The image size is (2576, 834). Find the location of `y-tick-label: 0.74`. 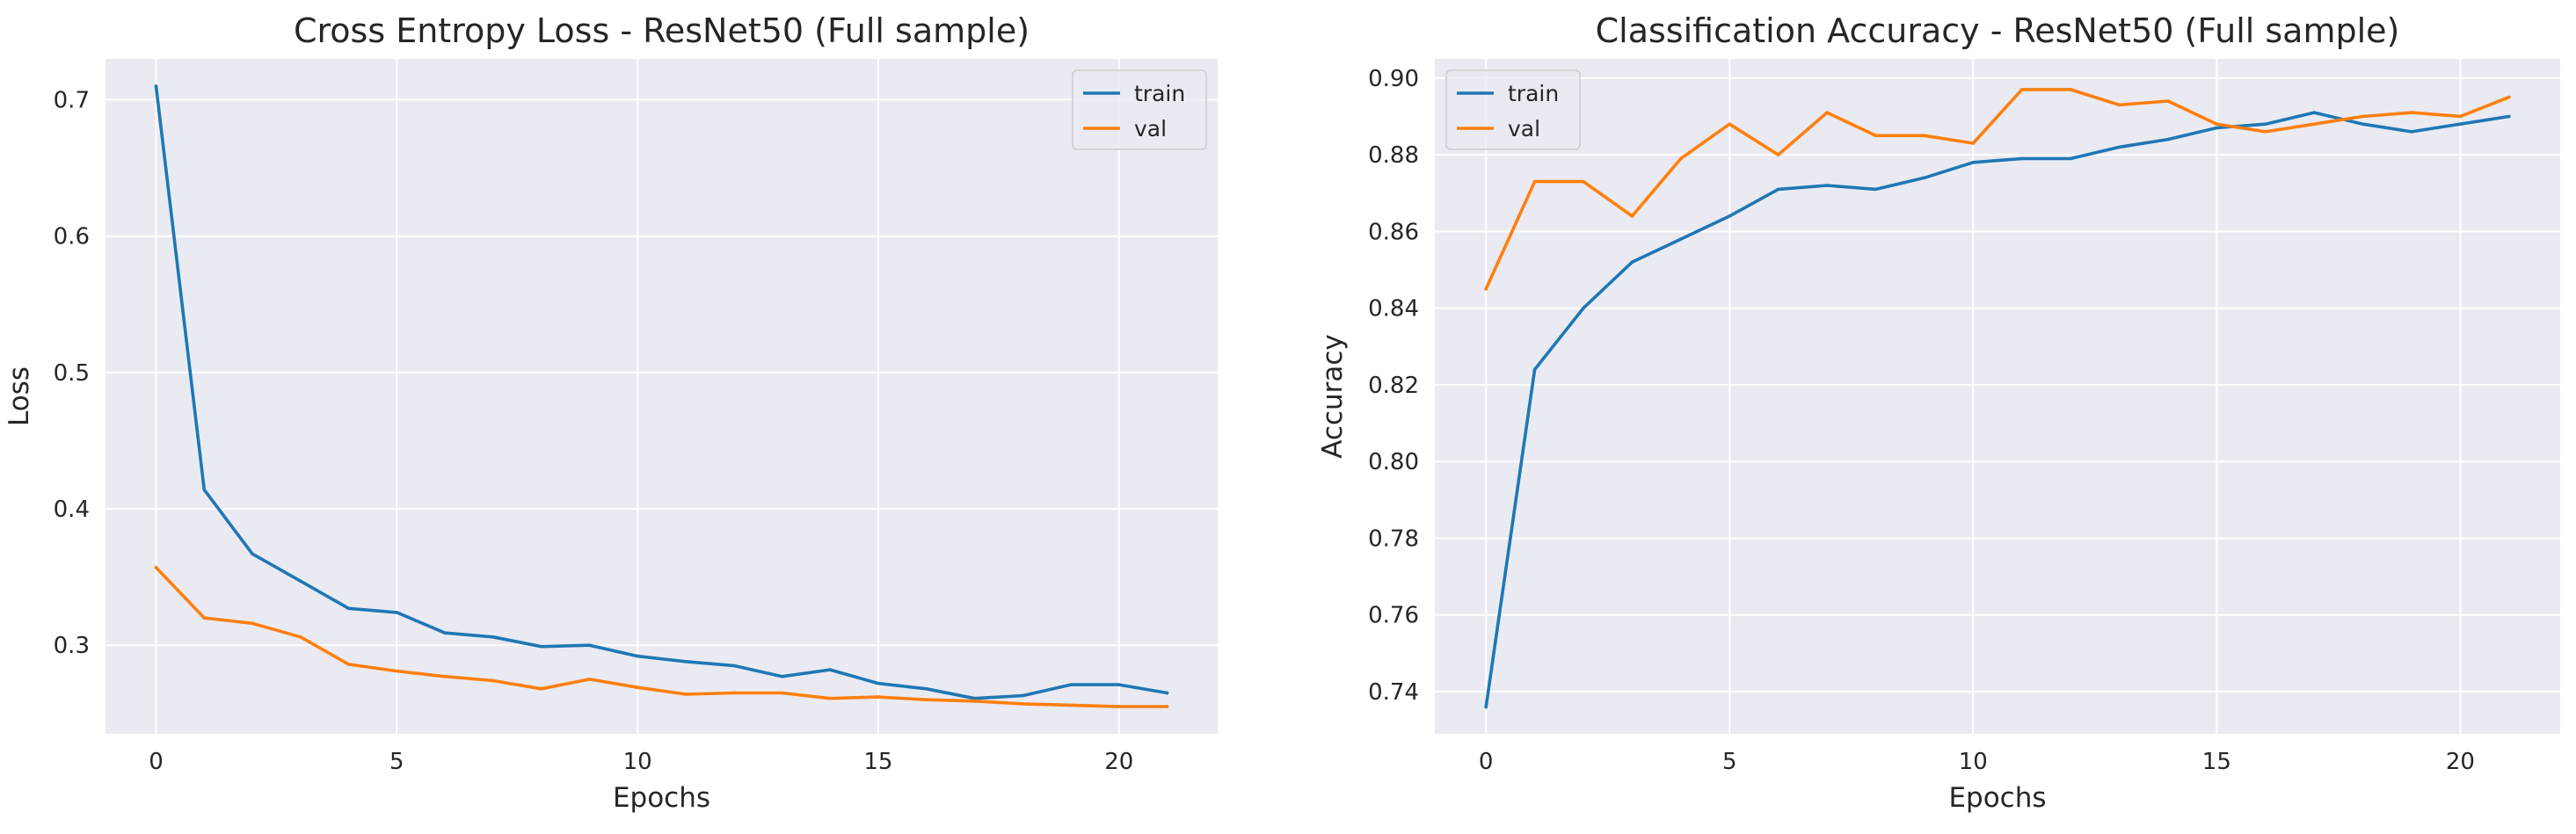

y-tick-label: 0.74 is located at coordinates (1393, 692).